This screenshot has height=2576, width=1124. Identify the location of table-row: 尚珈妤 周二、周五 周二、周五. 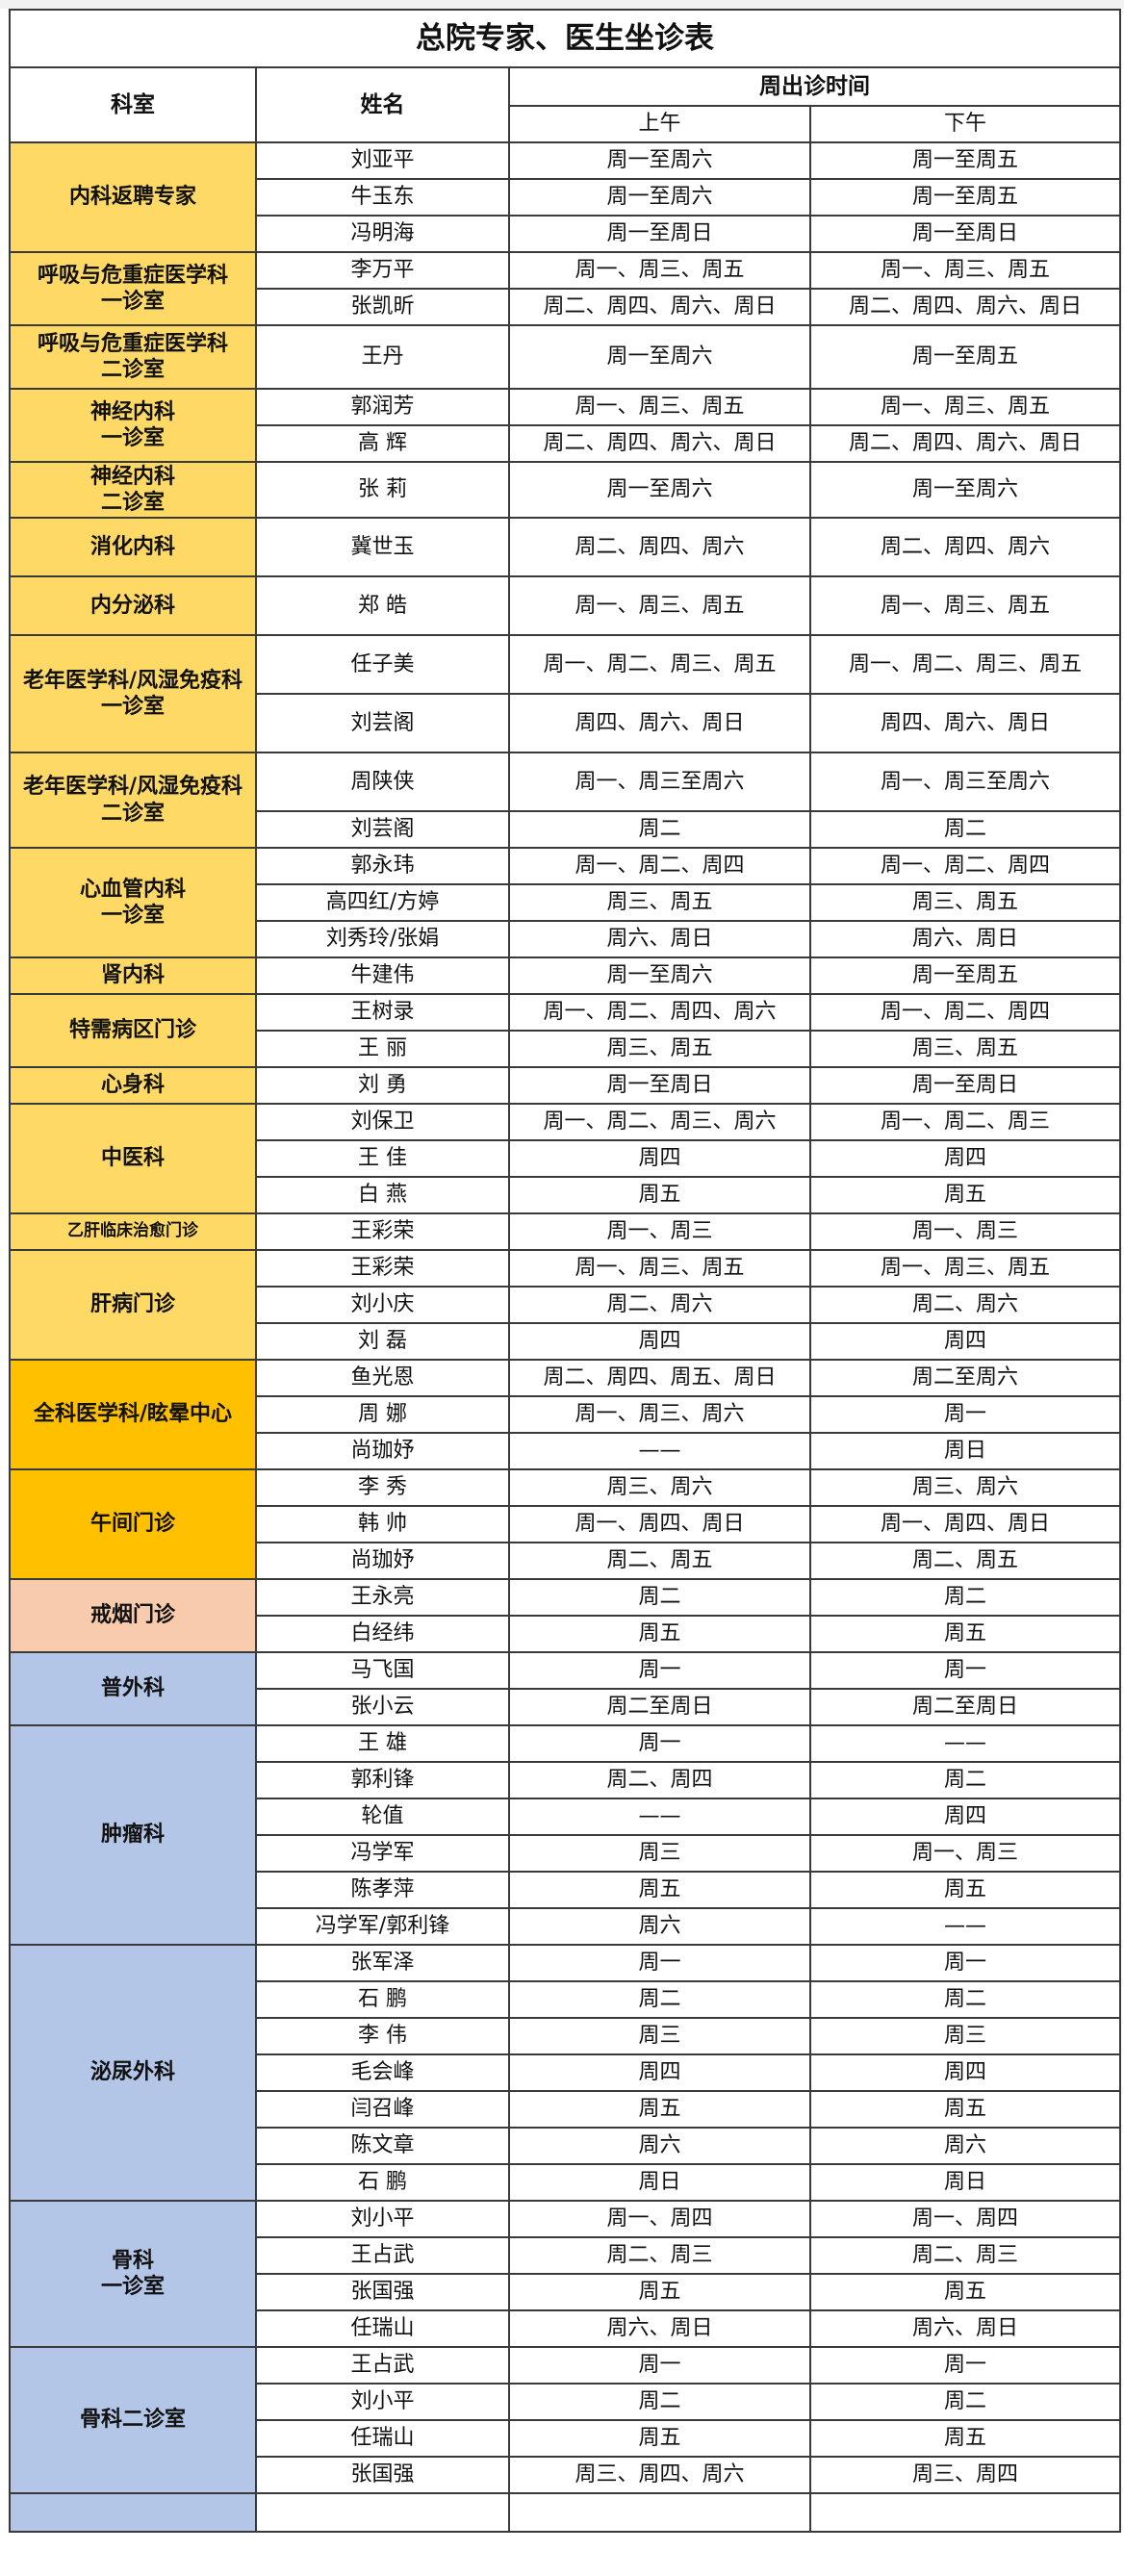
(565, 1561).